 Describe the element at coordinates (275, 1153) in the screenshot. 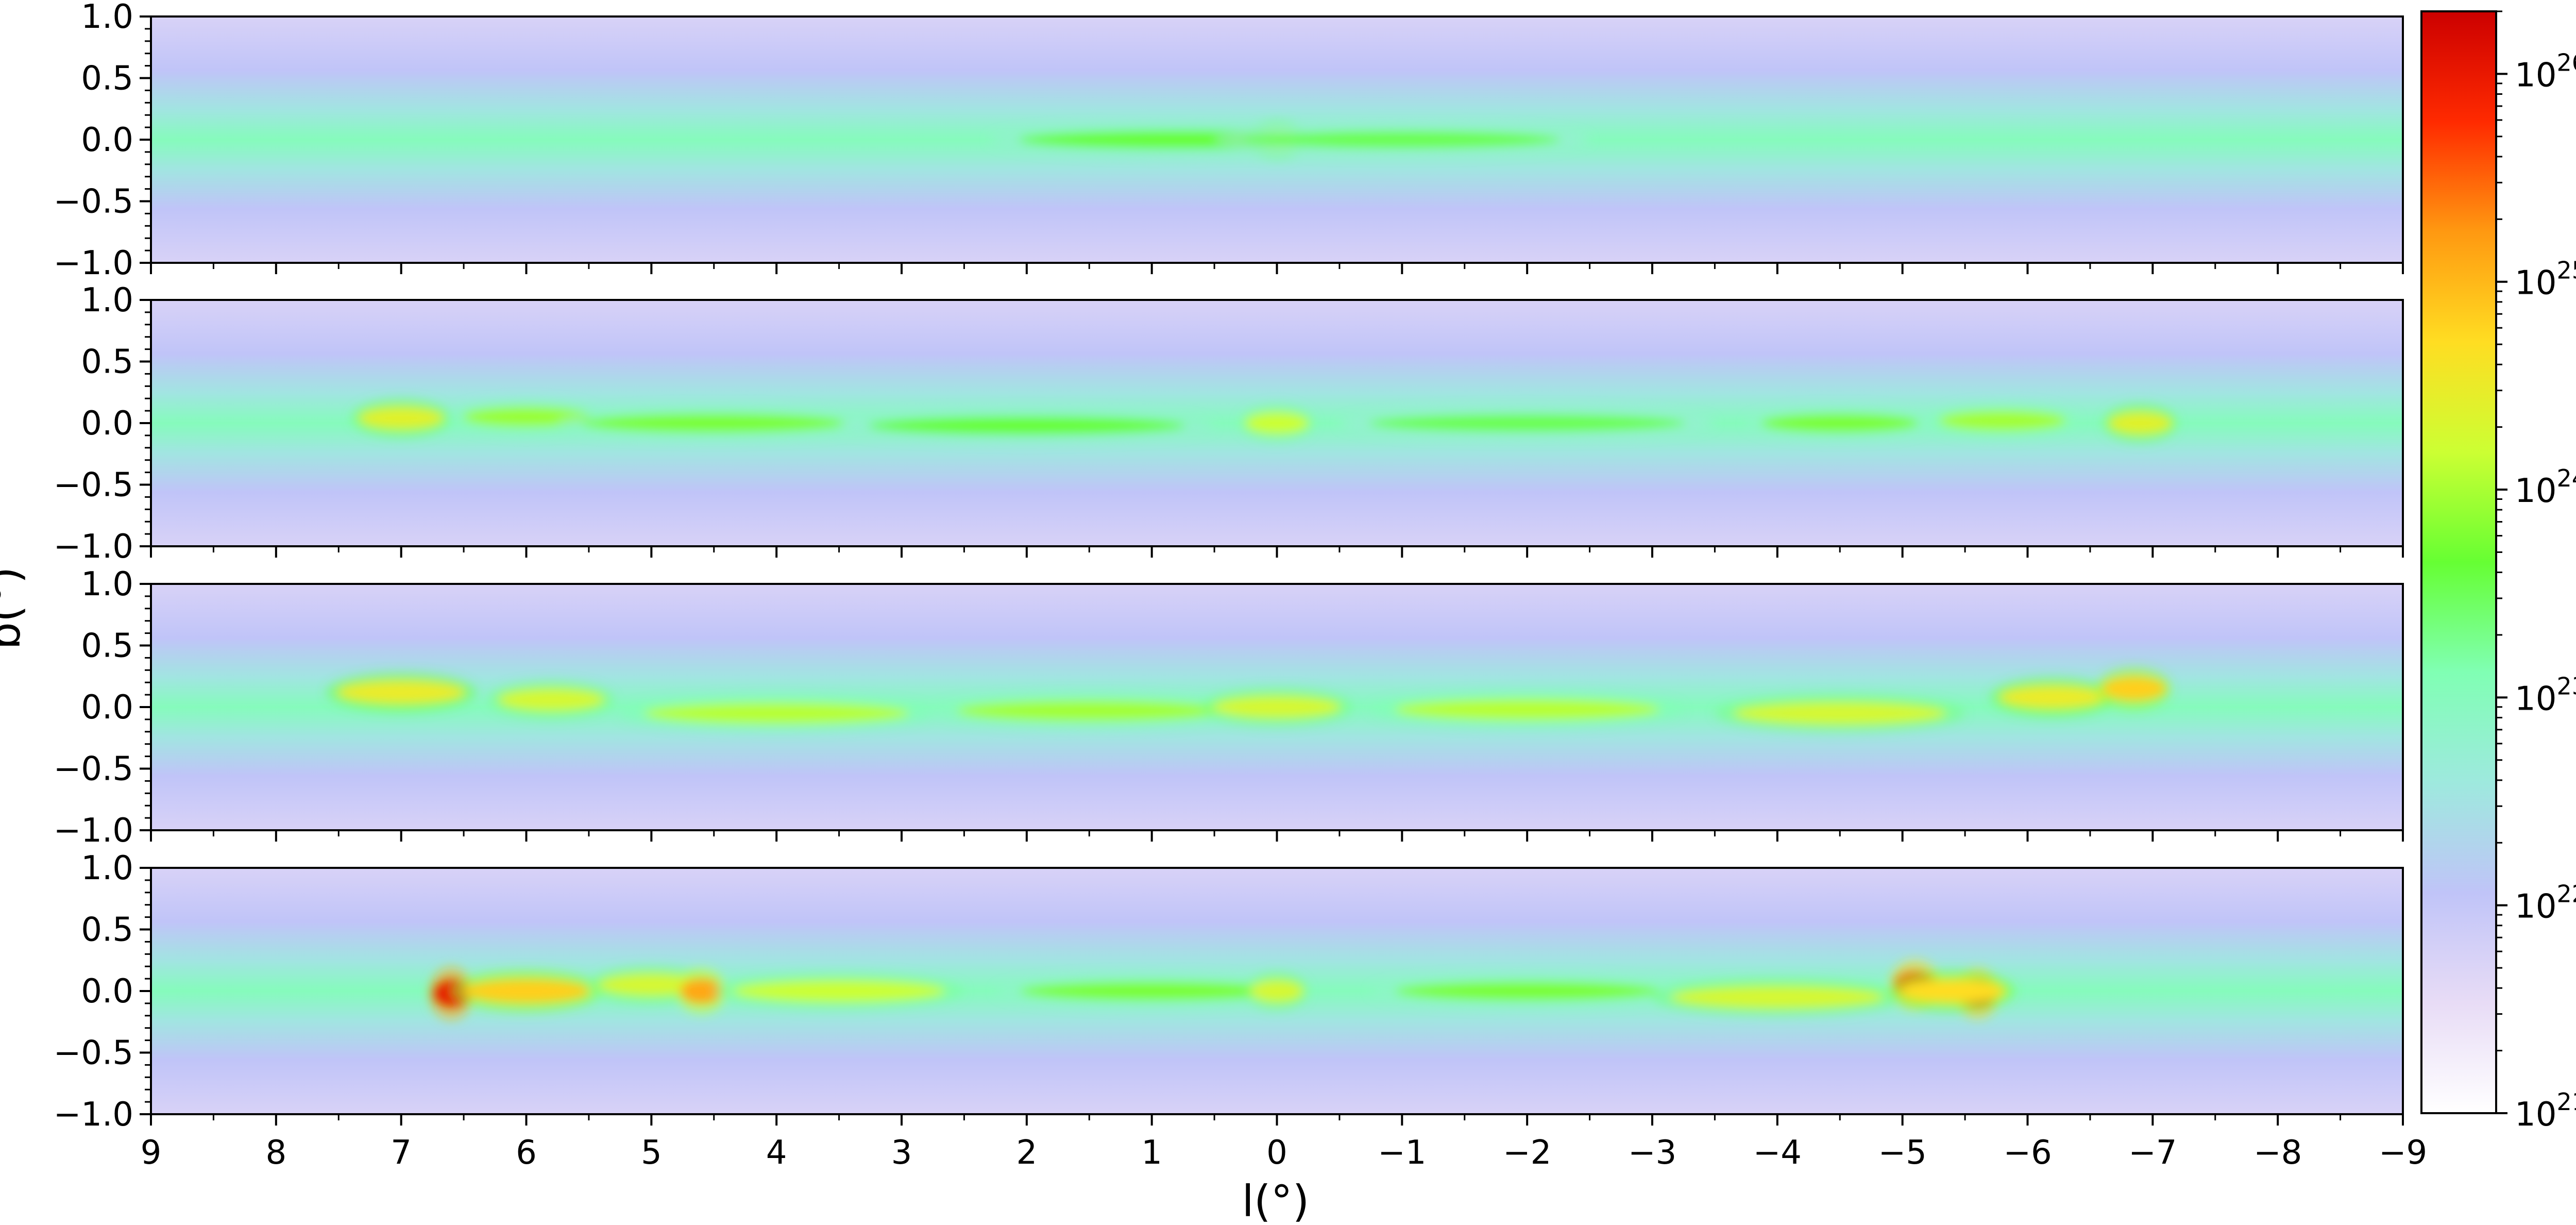

I see `x-tick-label: 8` at that location.